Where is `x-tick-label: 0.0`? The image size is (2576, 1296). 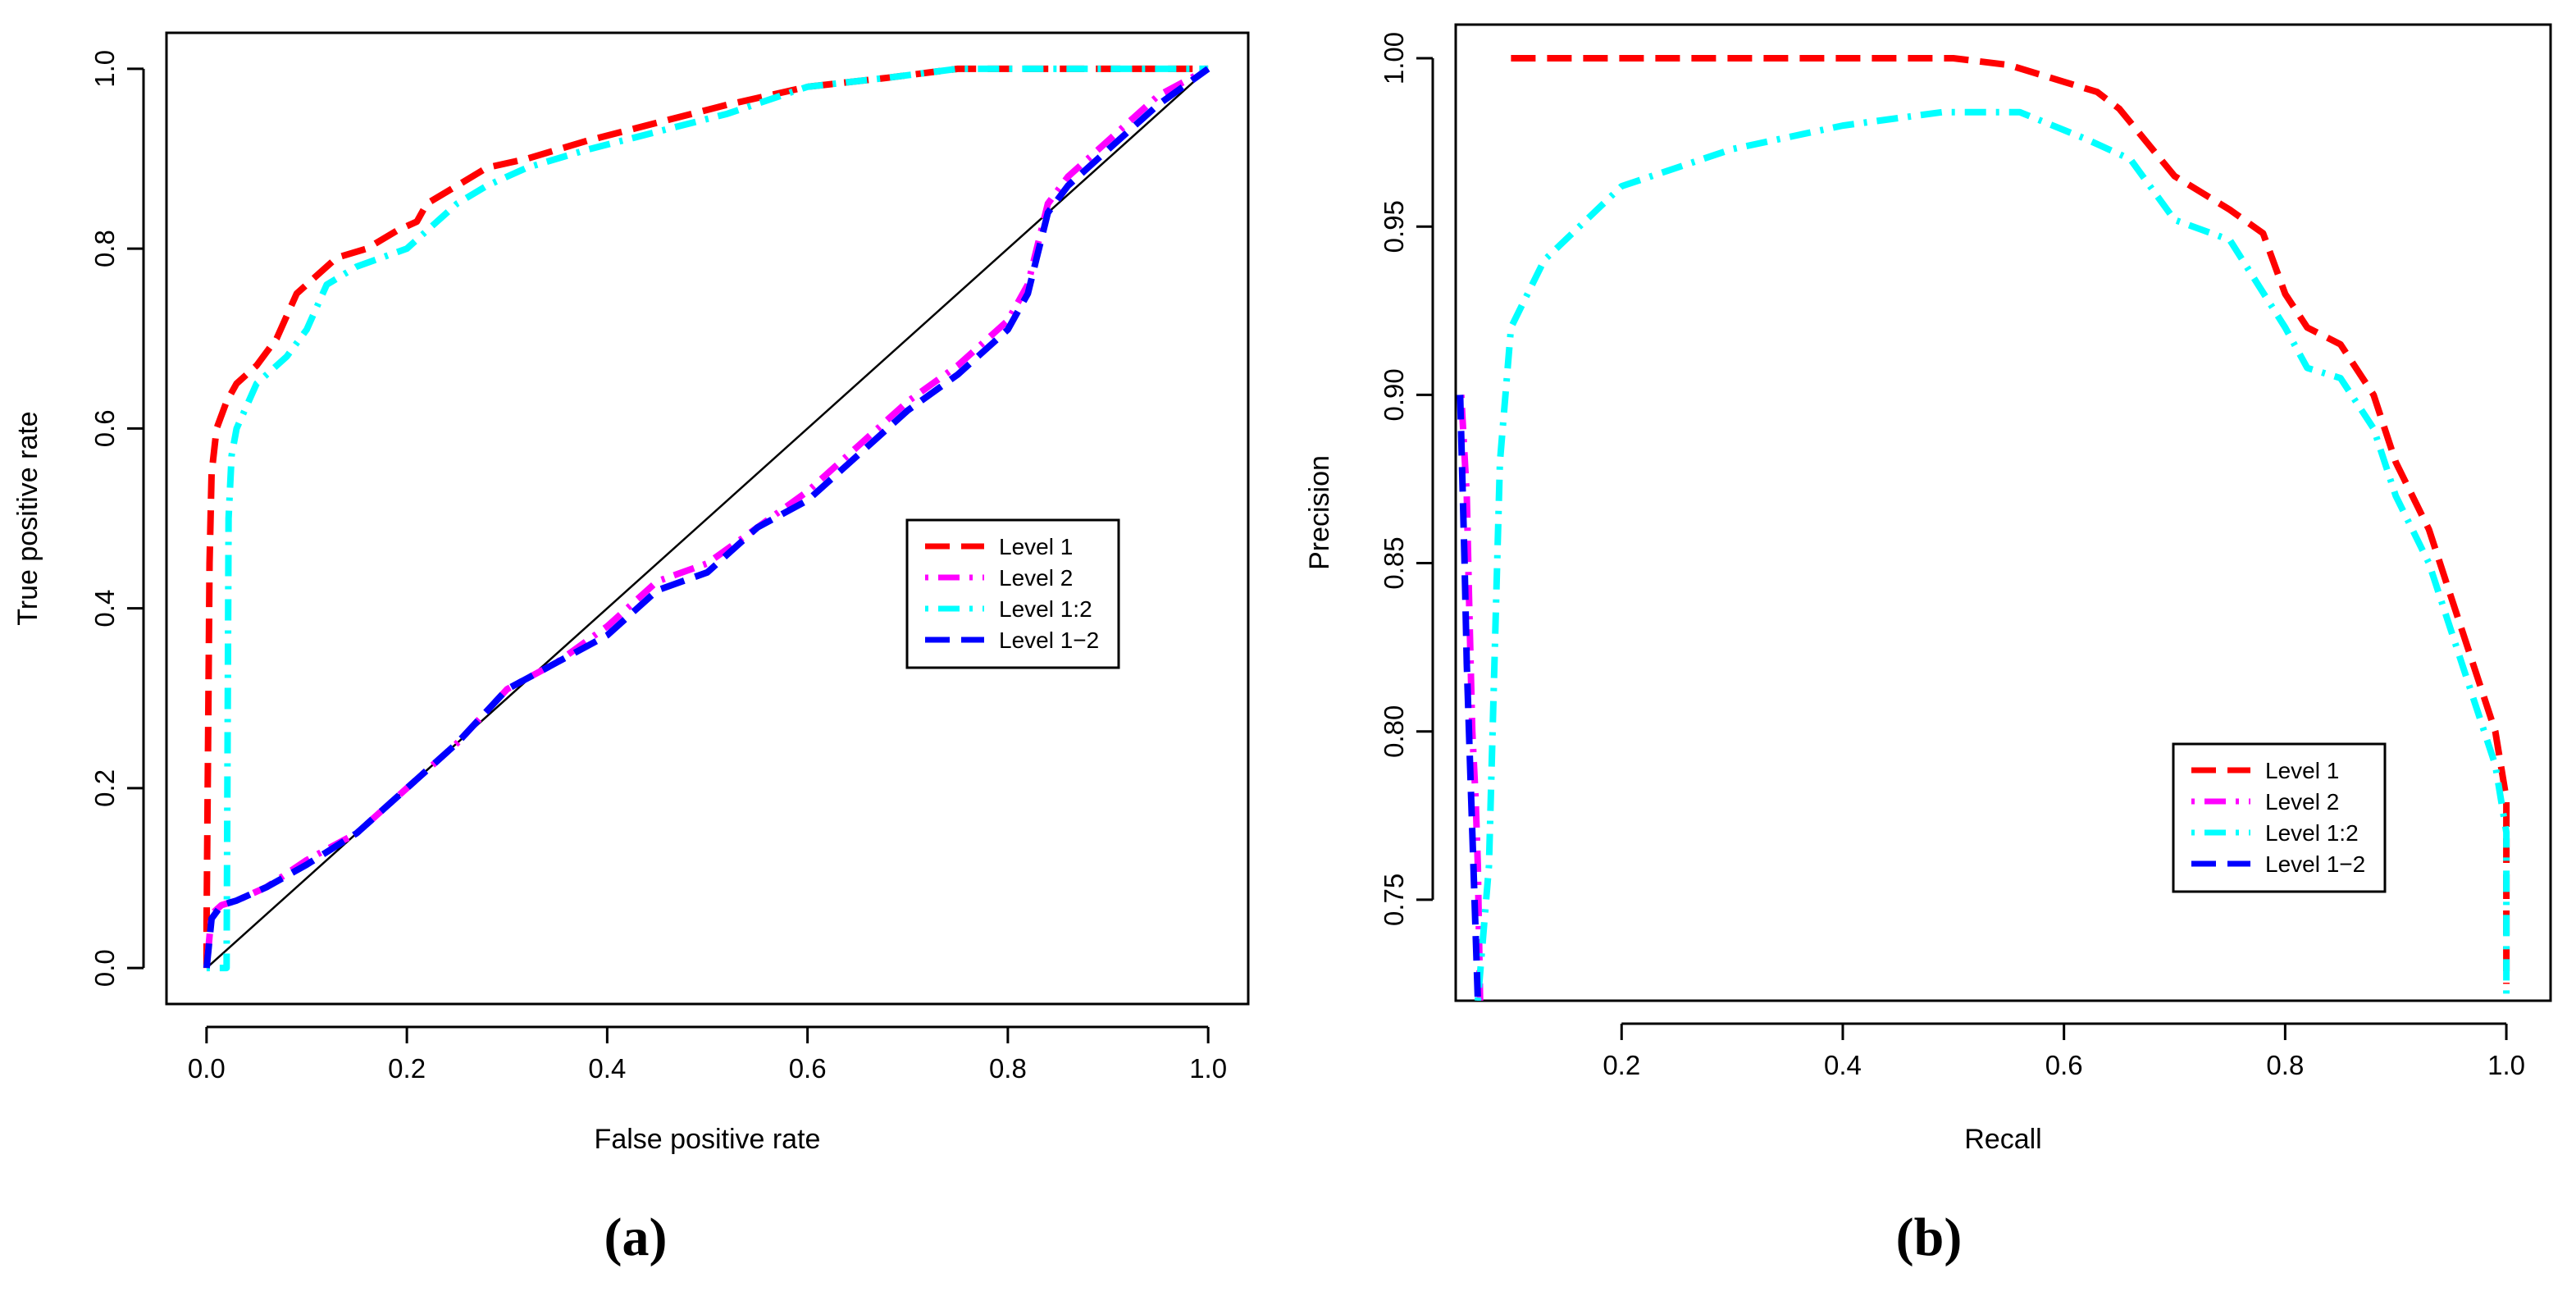
x-tick-label: 0.0 is located at coordinates (207, 1068).